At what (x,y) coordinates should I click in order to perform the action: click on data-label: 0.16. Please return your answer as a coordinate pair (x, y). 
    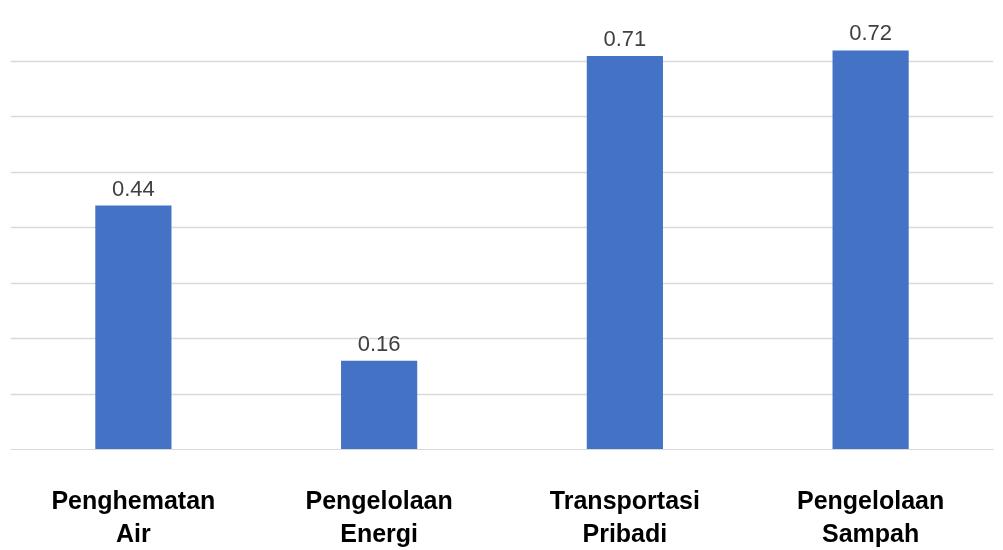
    Looking at the image, I should click on (379, 343).